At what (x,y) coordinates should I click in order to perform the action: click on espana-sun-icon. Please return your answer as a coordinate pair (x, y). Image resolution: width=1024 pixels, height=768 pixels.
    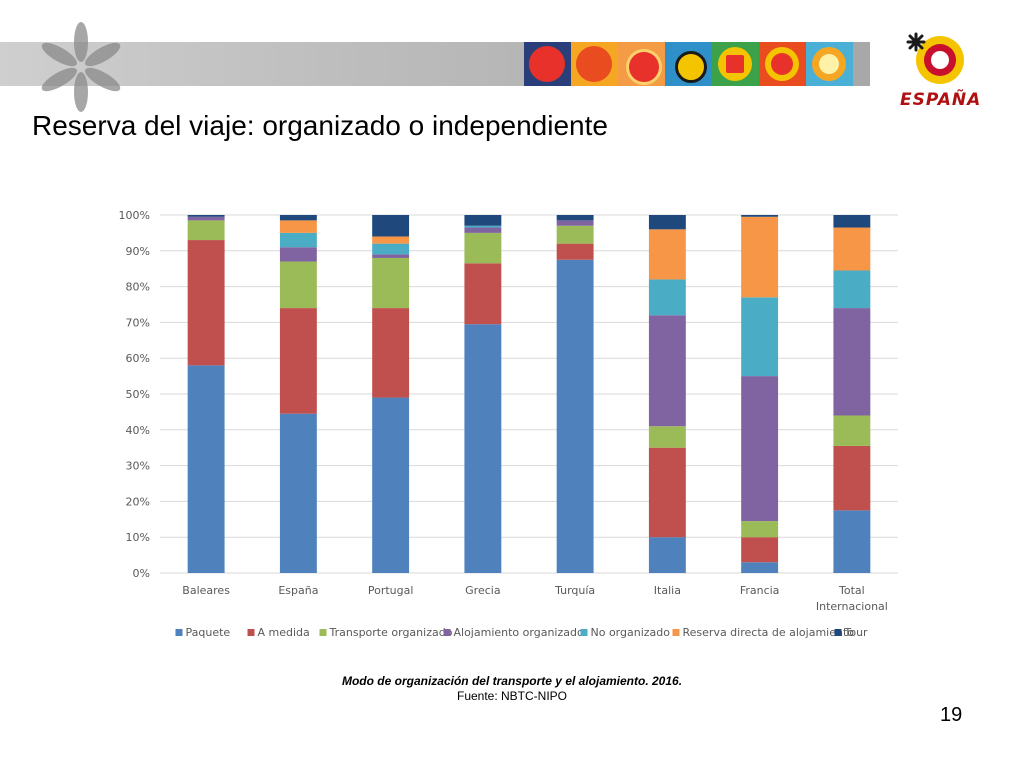
    Looking at the image, I should click on (935, 58).